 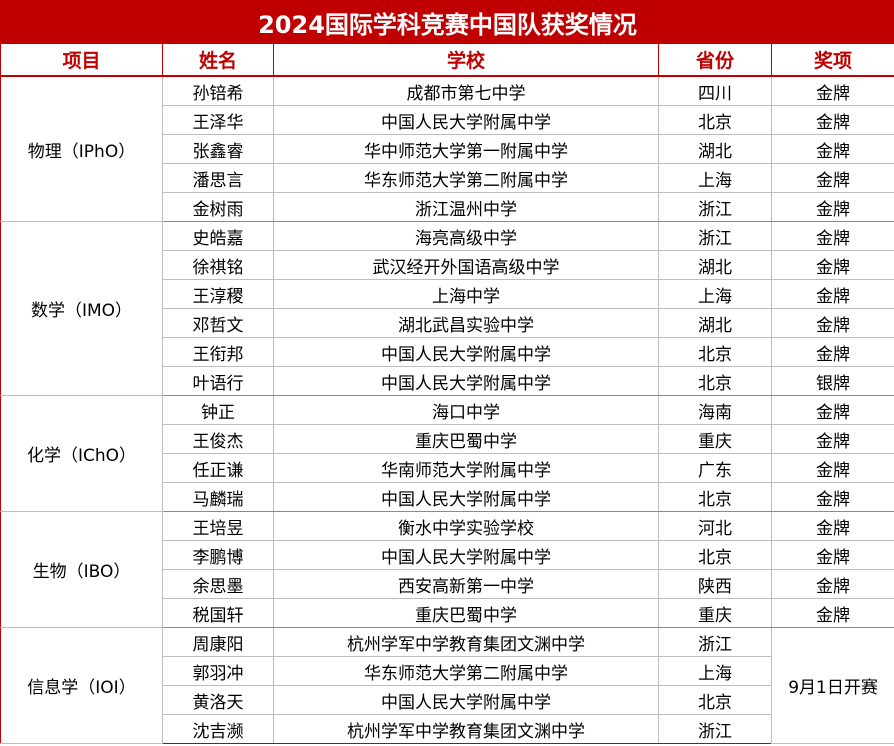 What do you see at coordinates (218, 207) in the screenshot?
I see `name-cell: 金树雨` at bounding box center [218, 207].